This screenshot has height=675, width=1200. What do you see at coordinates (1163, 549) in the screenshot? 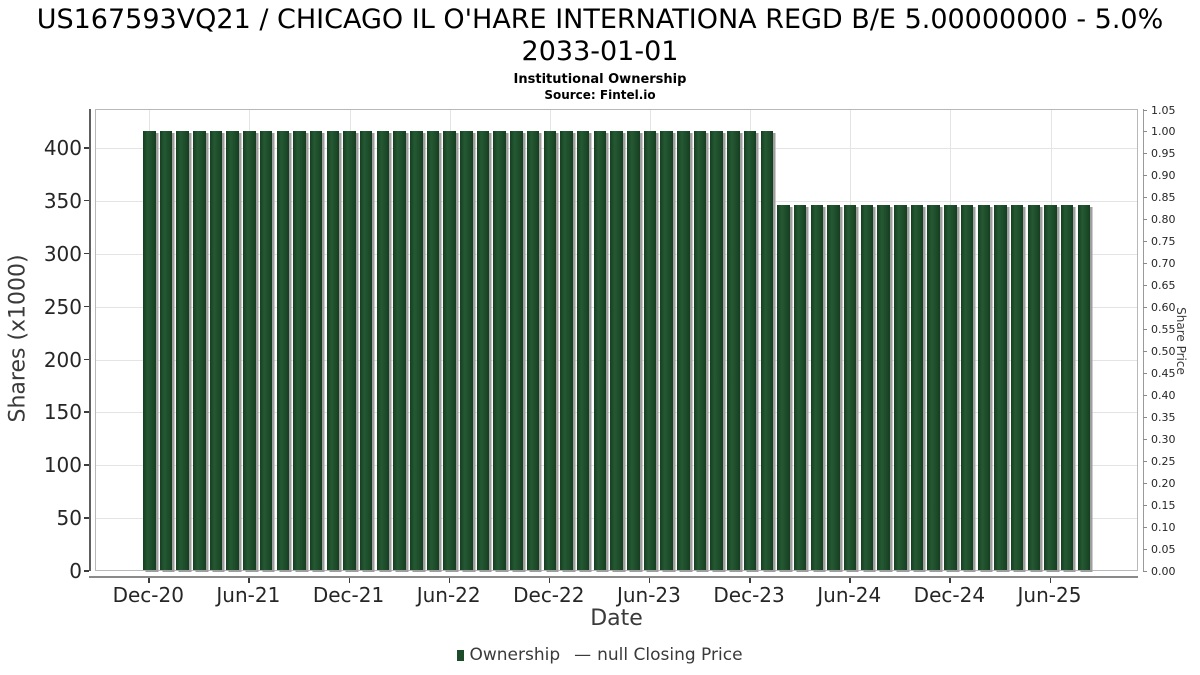
I see `right-axis-tick-label: 0.05` at bounding box center [1163, 549].